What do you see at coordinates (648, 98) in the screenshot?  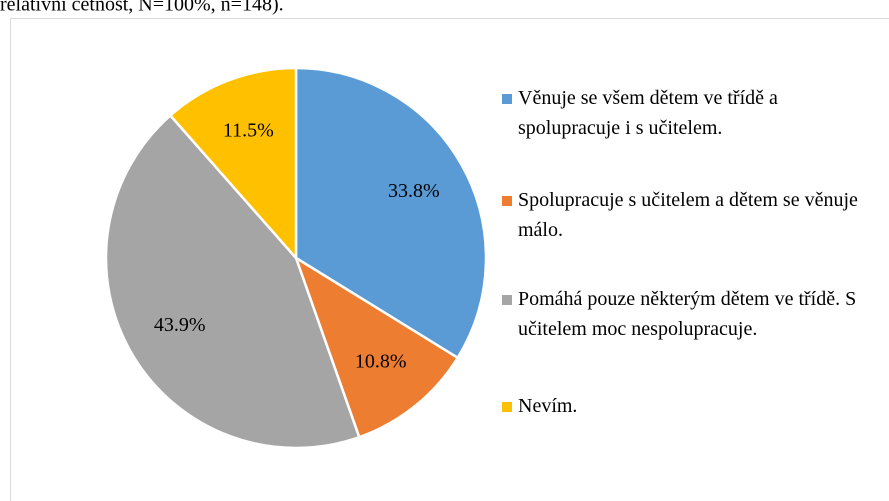 I see `legend-line: Věnuje se všem dětem ve třídě a` at bounding box center [648, 98].